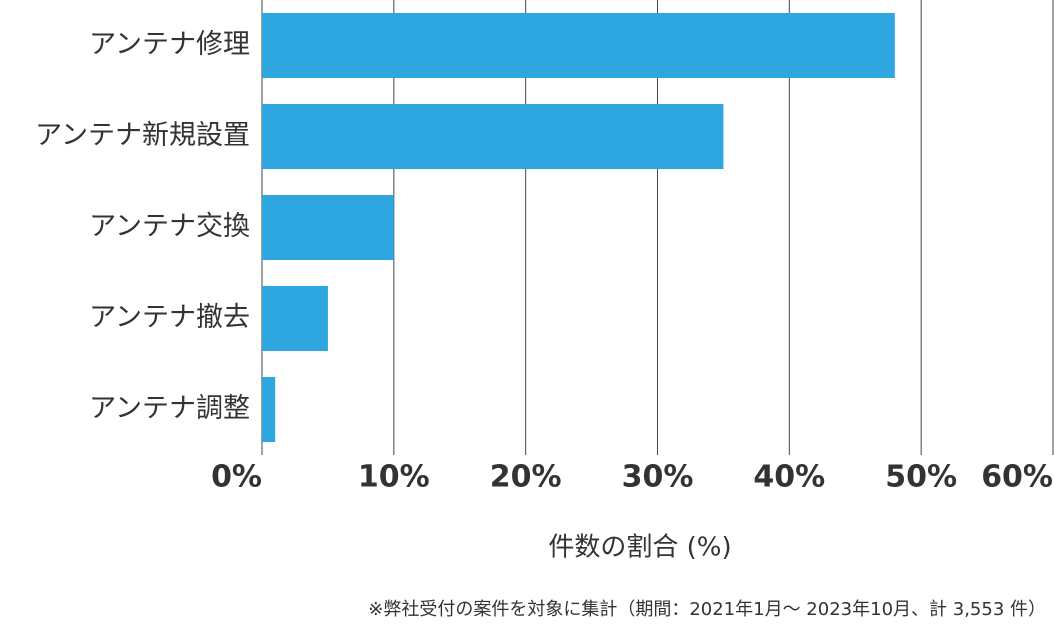 This screenshot has width=1054, height=629. I want to click on y-tick-label: アンテナ調整, so click(169, 408).